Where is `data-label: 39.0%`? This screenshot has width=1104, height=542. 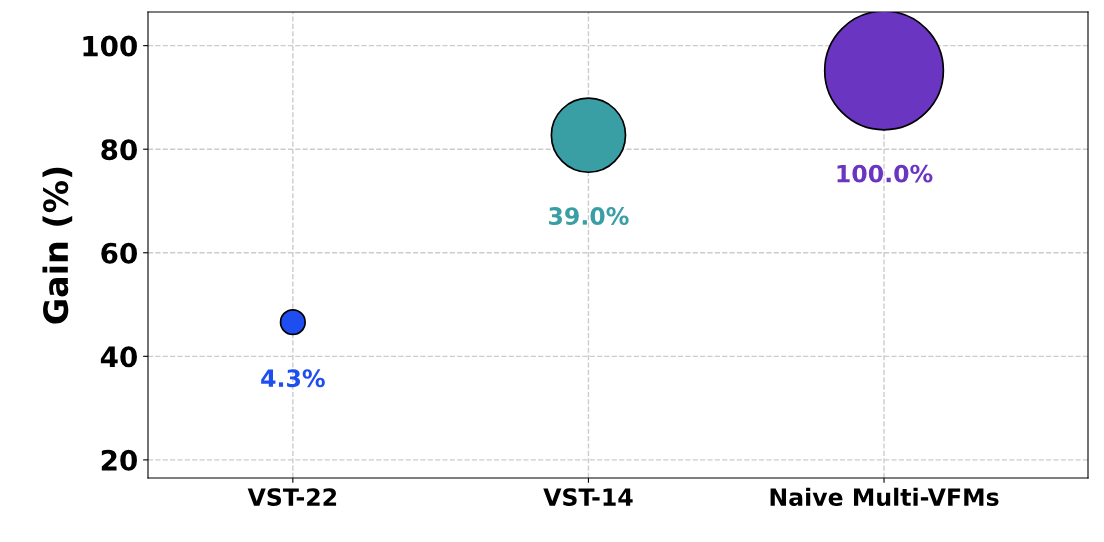 data-label: 39.0% is located at coordinates (589, 216).